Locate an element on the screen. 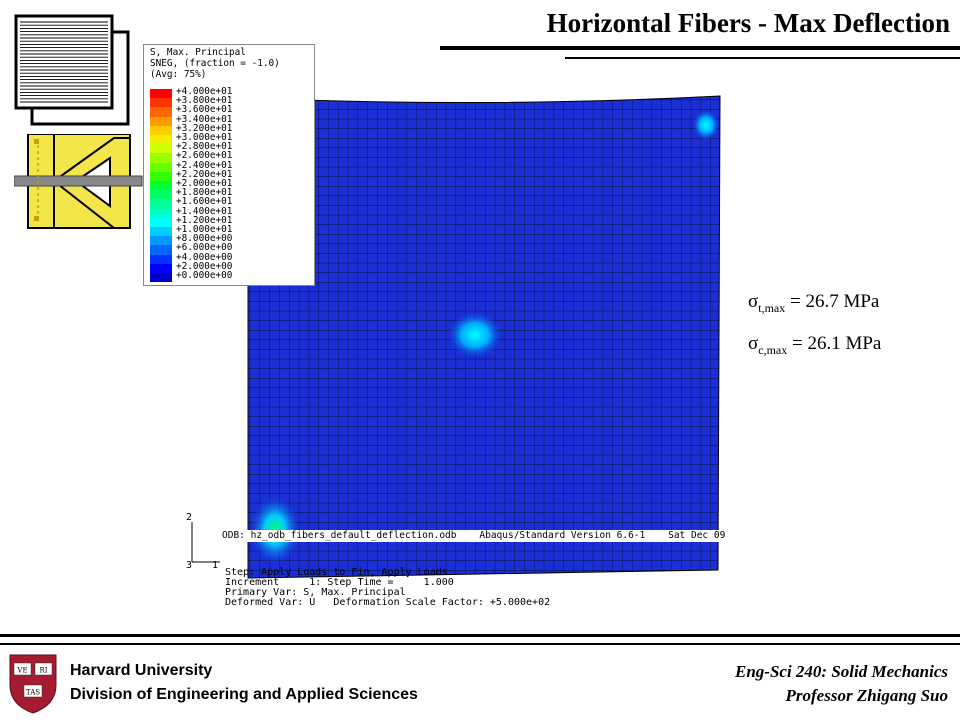 The image size is (960, 720). title-subrule is located at coordinates (762, 58).